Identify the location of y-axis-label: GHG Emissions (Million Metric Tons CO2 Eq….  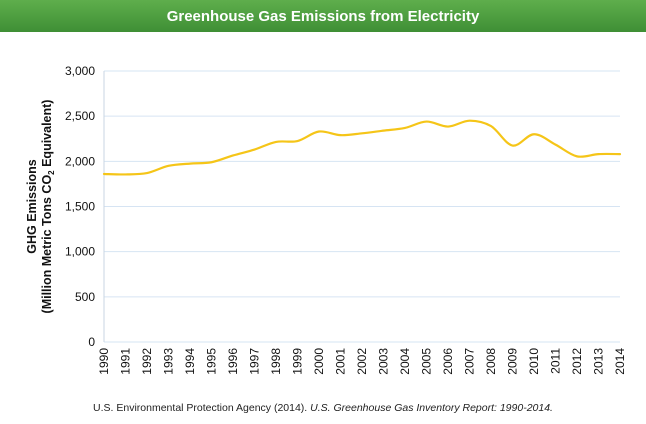
(40, 207).